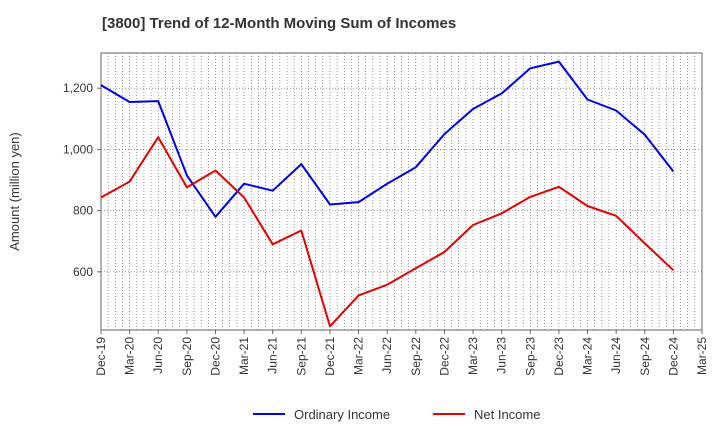  What do you see at coordinates (244, 356) in the screenshot?
I see `x-tick-label: Mar-21` at bounding box center [244, 356].